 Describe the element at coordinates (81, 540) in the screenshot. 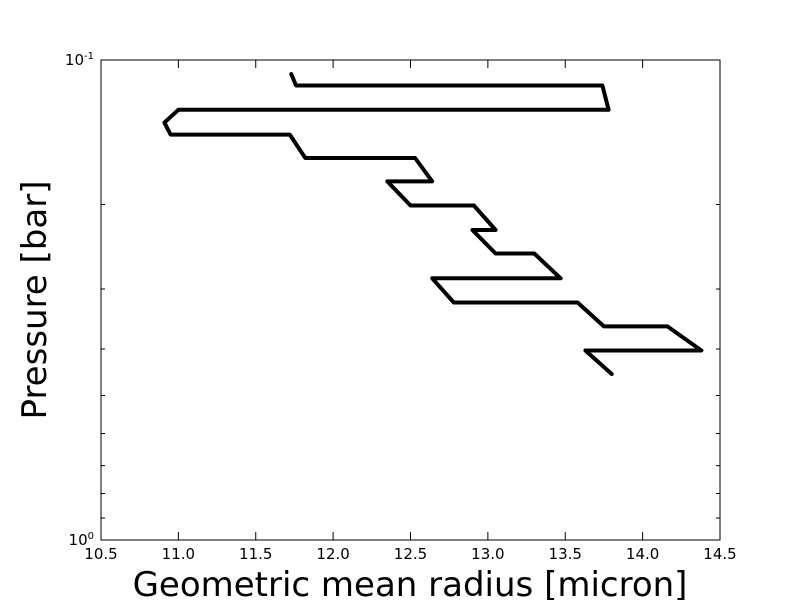

I see `y-tick-label: 100` at that location.